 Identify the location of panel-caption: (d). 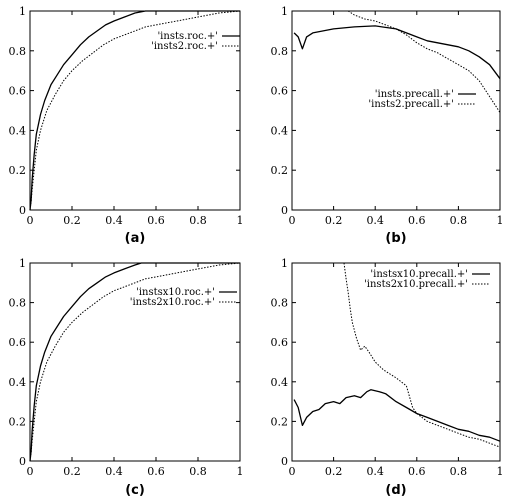
(395, 490).